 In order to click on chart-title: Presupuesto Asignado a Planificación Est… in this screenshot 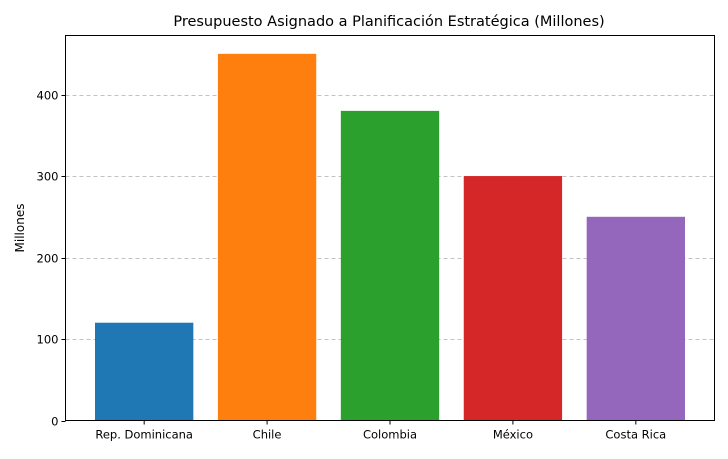, I will do `click(388, 22)`.